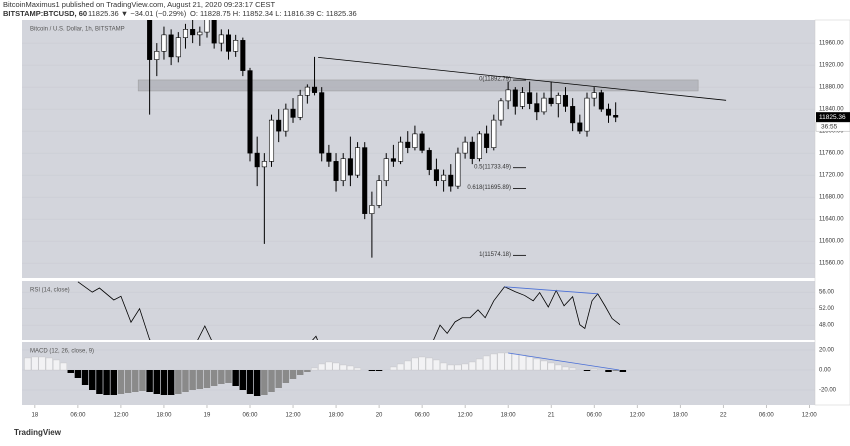 The image size is (850, 446). I want to click on y-tick-label: 11560.00, so click(831, 264).